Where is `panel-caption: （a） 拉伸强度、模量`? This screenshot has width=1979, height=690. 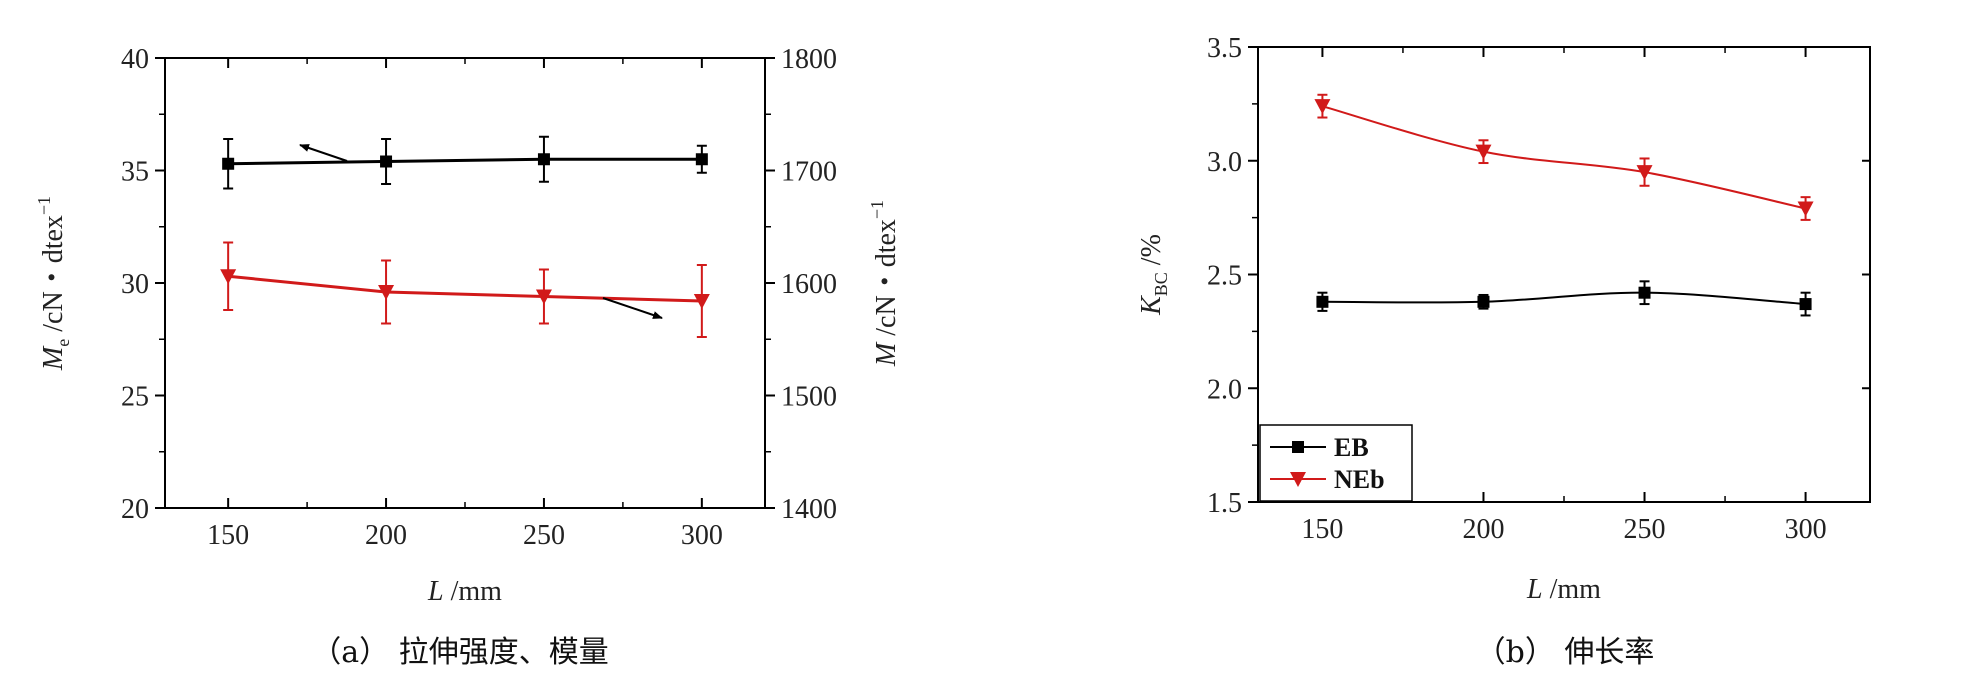 panel-caption: （a） 拉伸强度、模量 is located at coordinates (459, 652).